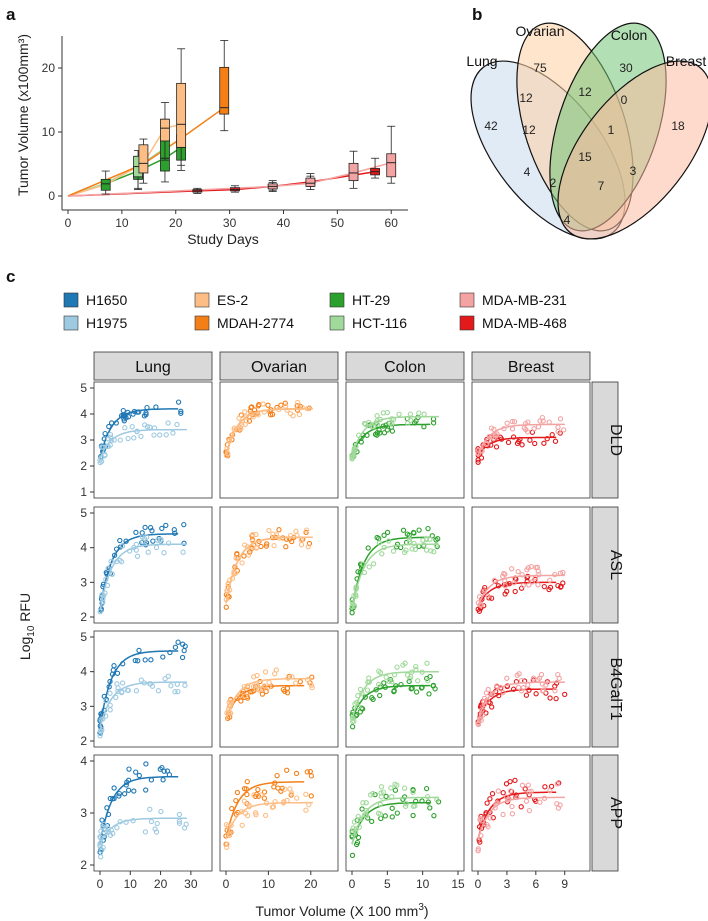  What do you see at coordinates (100, 884) in the screenshot?
I see `x-tick-label: 0` at bounding box center [100, 884].